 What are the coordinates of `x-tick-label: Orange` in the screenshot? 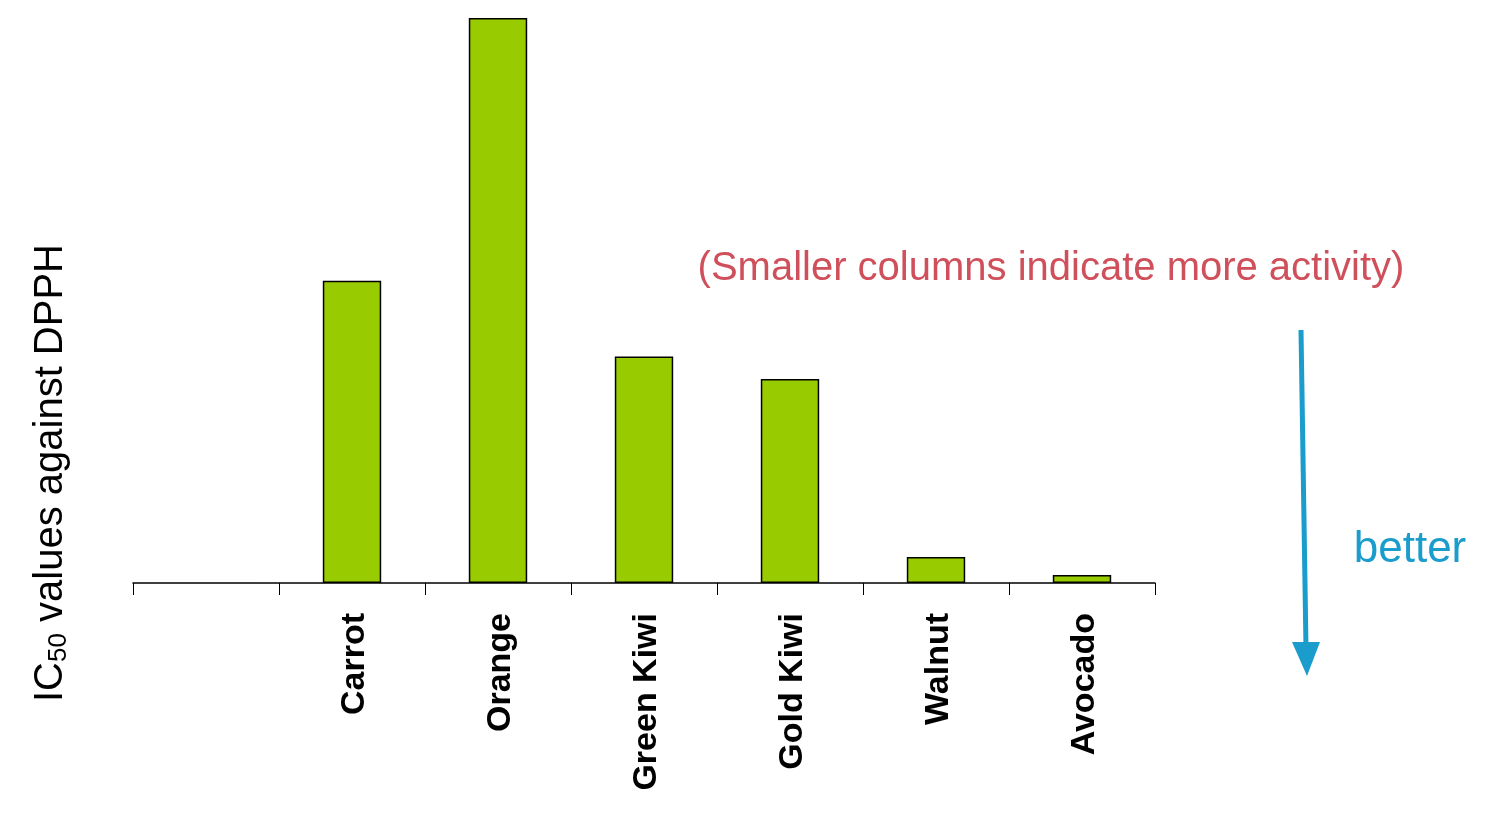 It's located at (498, 673).